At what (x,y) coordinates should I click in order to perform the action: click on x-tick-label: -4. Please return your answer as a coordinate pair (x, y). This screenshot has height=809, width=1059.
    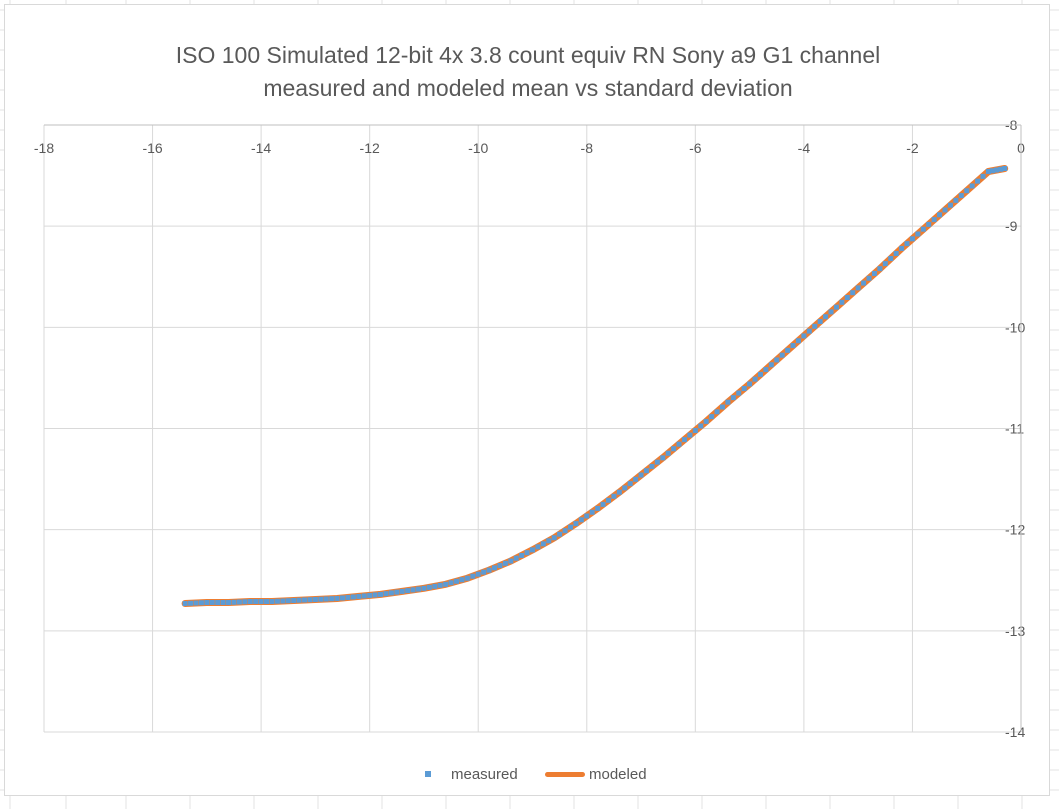
    Looking at the image, I should click on (804, 148).